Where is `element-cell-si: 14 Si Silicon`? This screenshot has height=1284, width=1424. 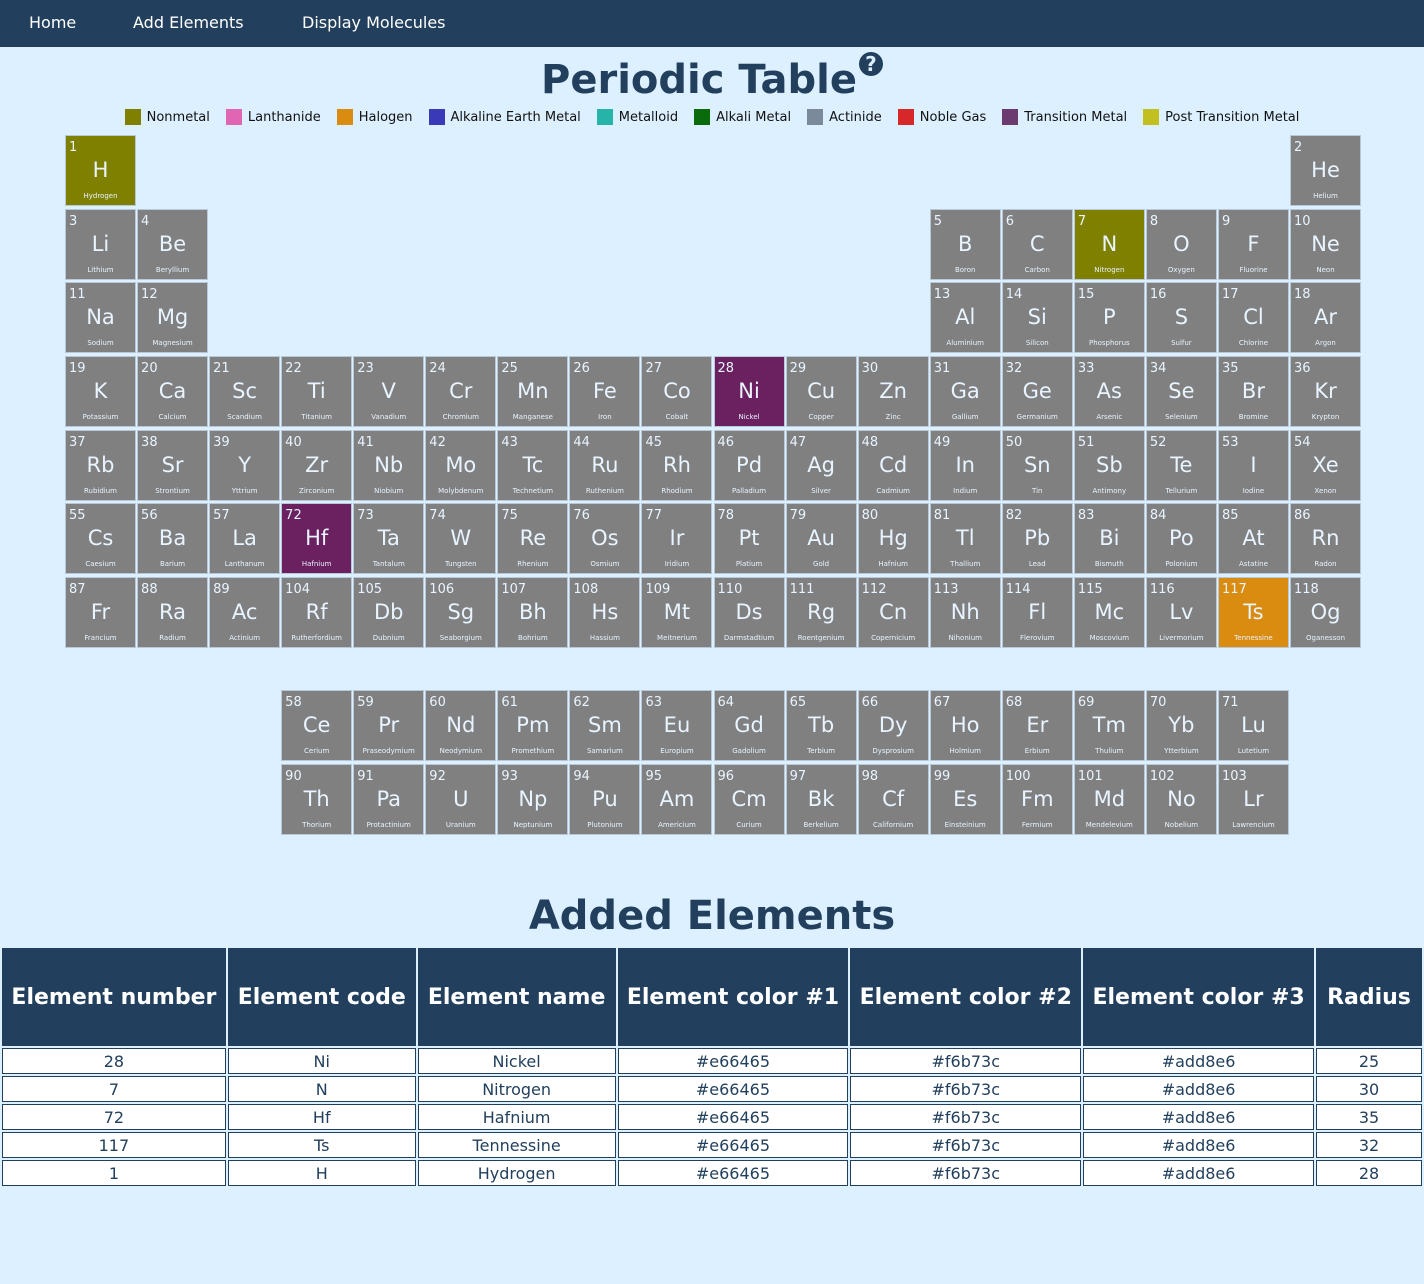 element-cell-si: 14 Si Silicon is located at coordinates (1037, 318).